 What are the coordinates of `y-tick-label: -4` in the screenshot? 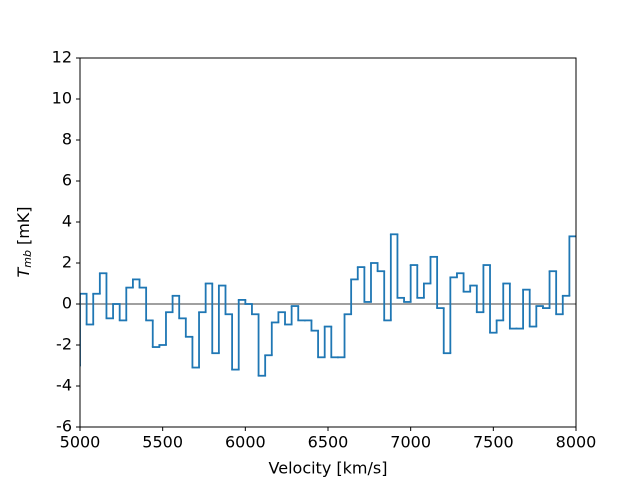 It's located at (64, 385).